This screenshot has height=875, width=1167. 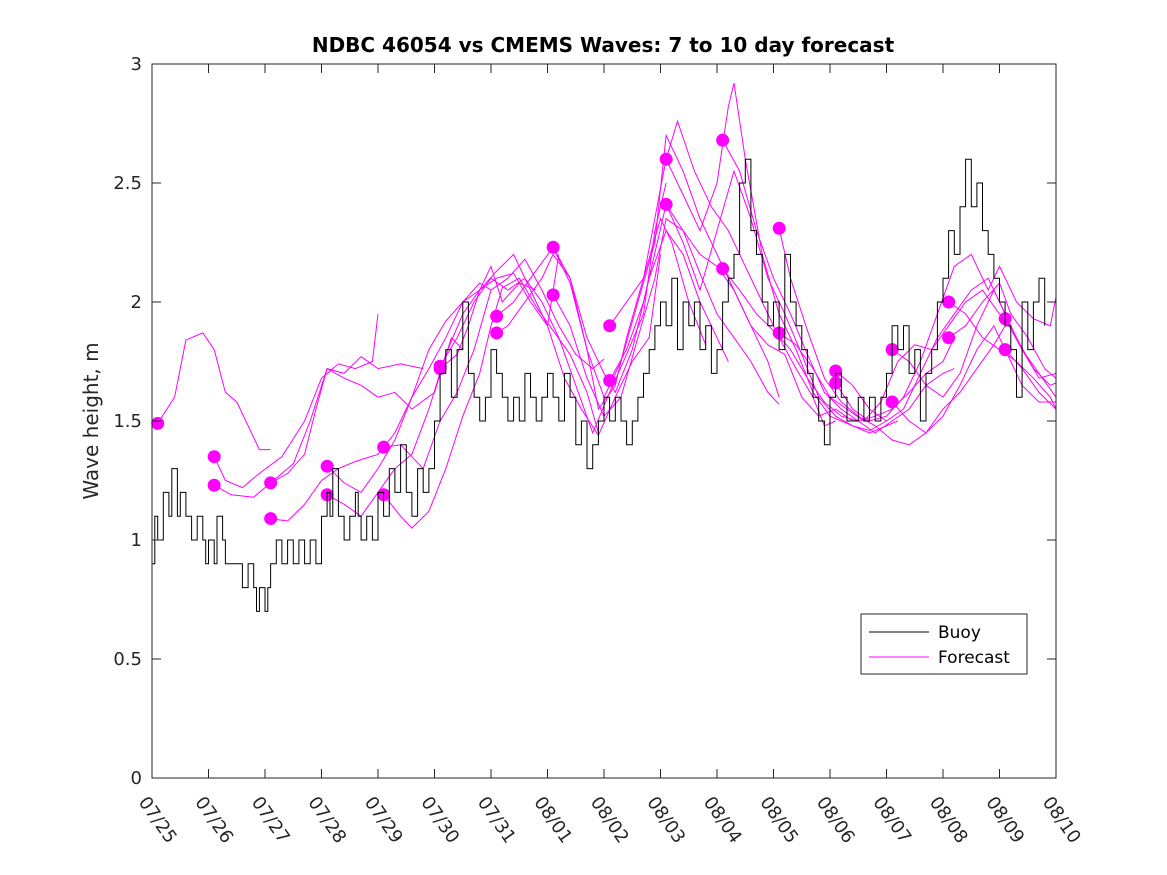 What do you see at coordinates (948, 820) in the screenshot?
I see `x-tick-label: 08/08` at bounding box center [948, 820].